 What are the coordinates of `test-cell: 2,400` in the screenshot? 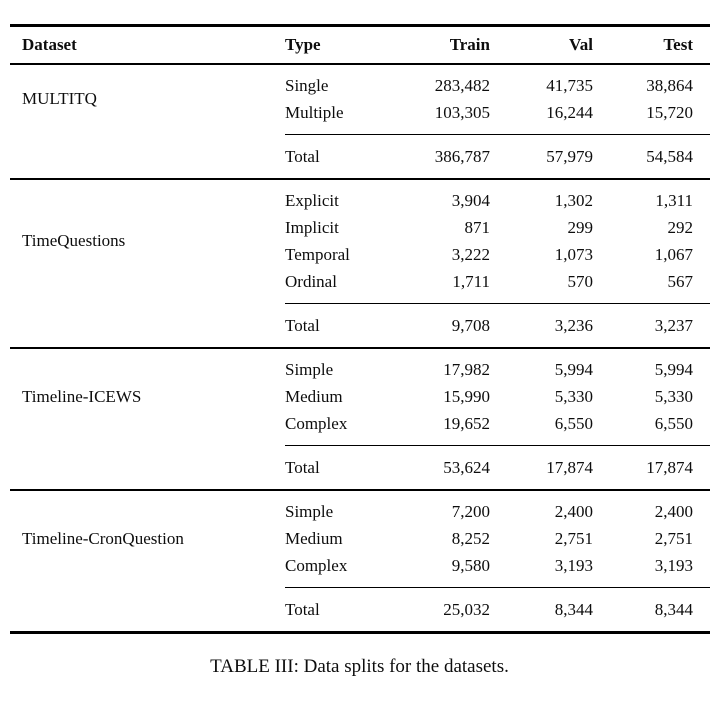 It's located at (673, 511).